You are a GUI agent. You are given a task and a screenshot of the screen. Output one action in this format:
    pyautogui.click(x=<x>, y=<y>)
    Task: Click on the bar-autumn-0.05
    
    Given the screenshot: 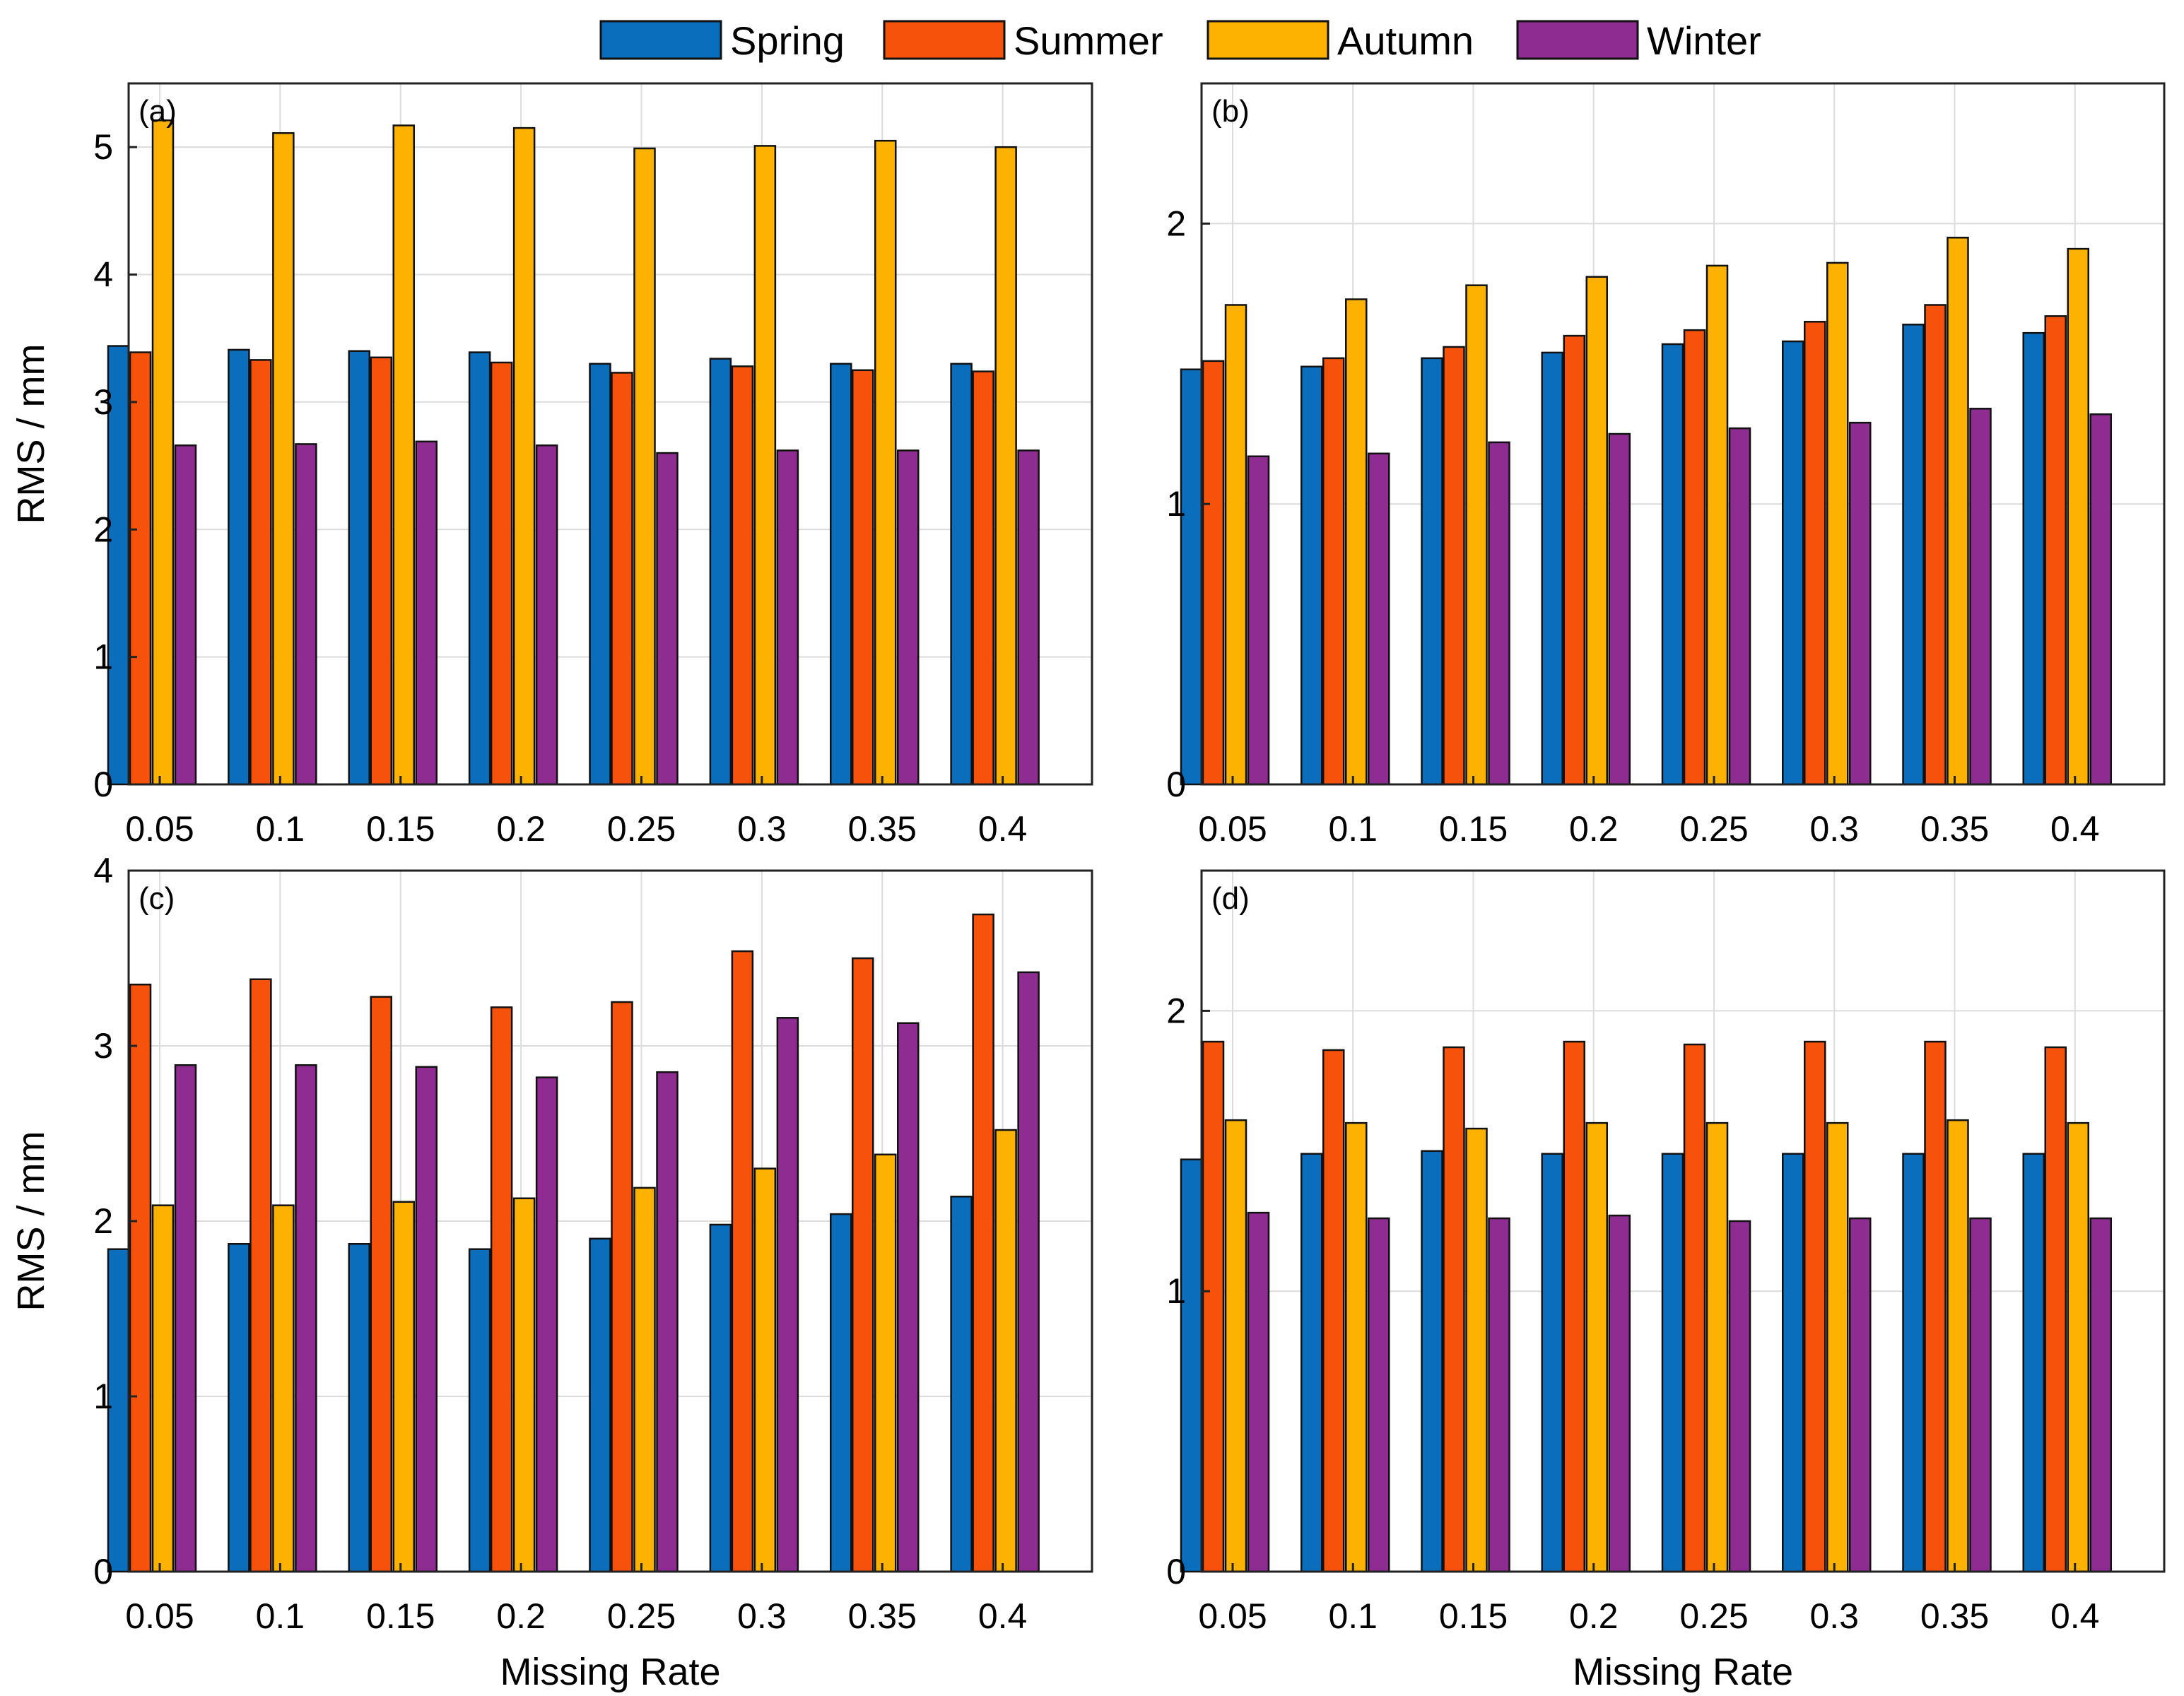 What is the action you would take?
    pyautogui.click(x=1235, y=545)
    